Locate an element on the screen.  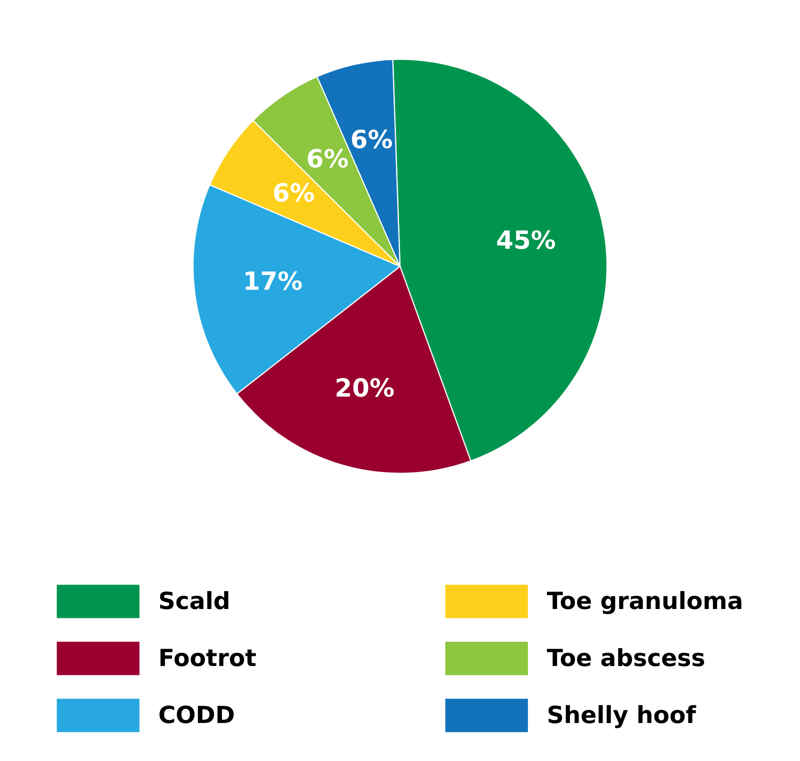
data-label: 20% is located at coordinates (365, 387).